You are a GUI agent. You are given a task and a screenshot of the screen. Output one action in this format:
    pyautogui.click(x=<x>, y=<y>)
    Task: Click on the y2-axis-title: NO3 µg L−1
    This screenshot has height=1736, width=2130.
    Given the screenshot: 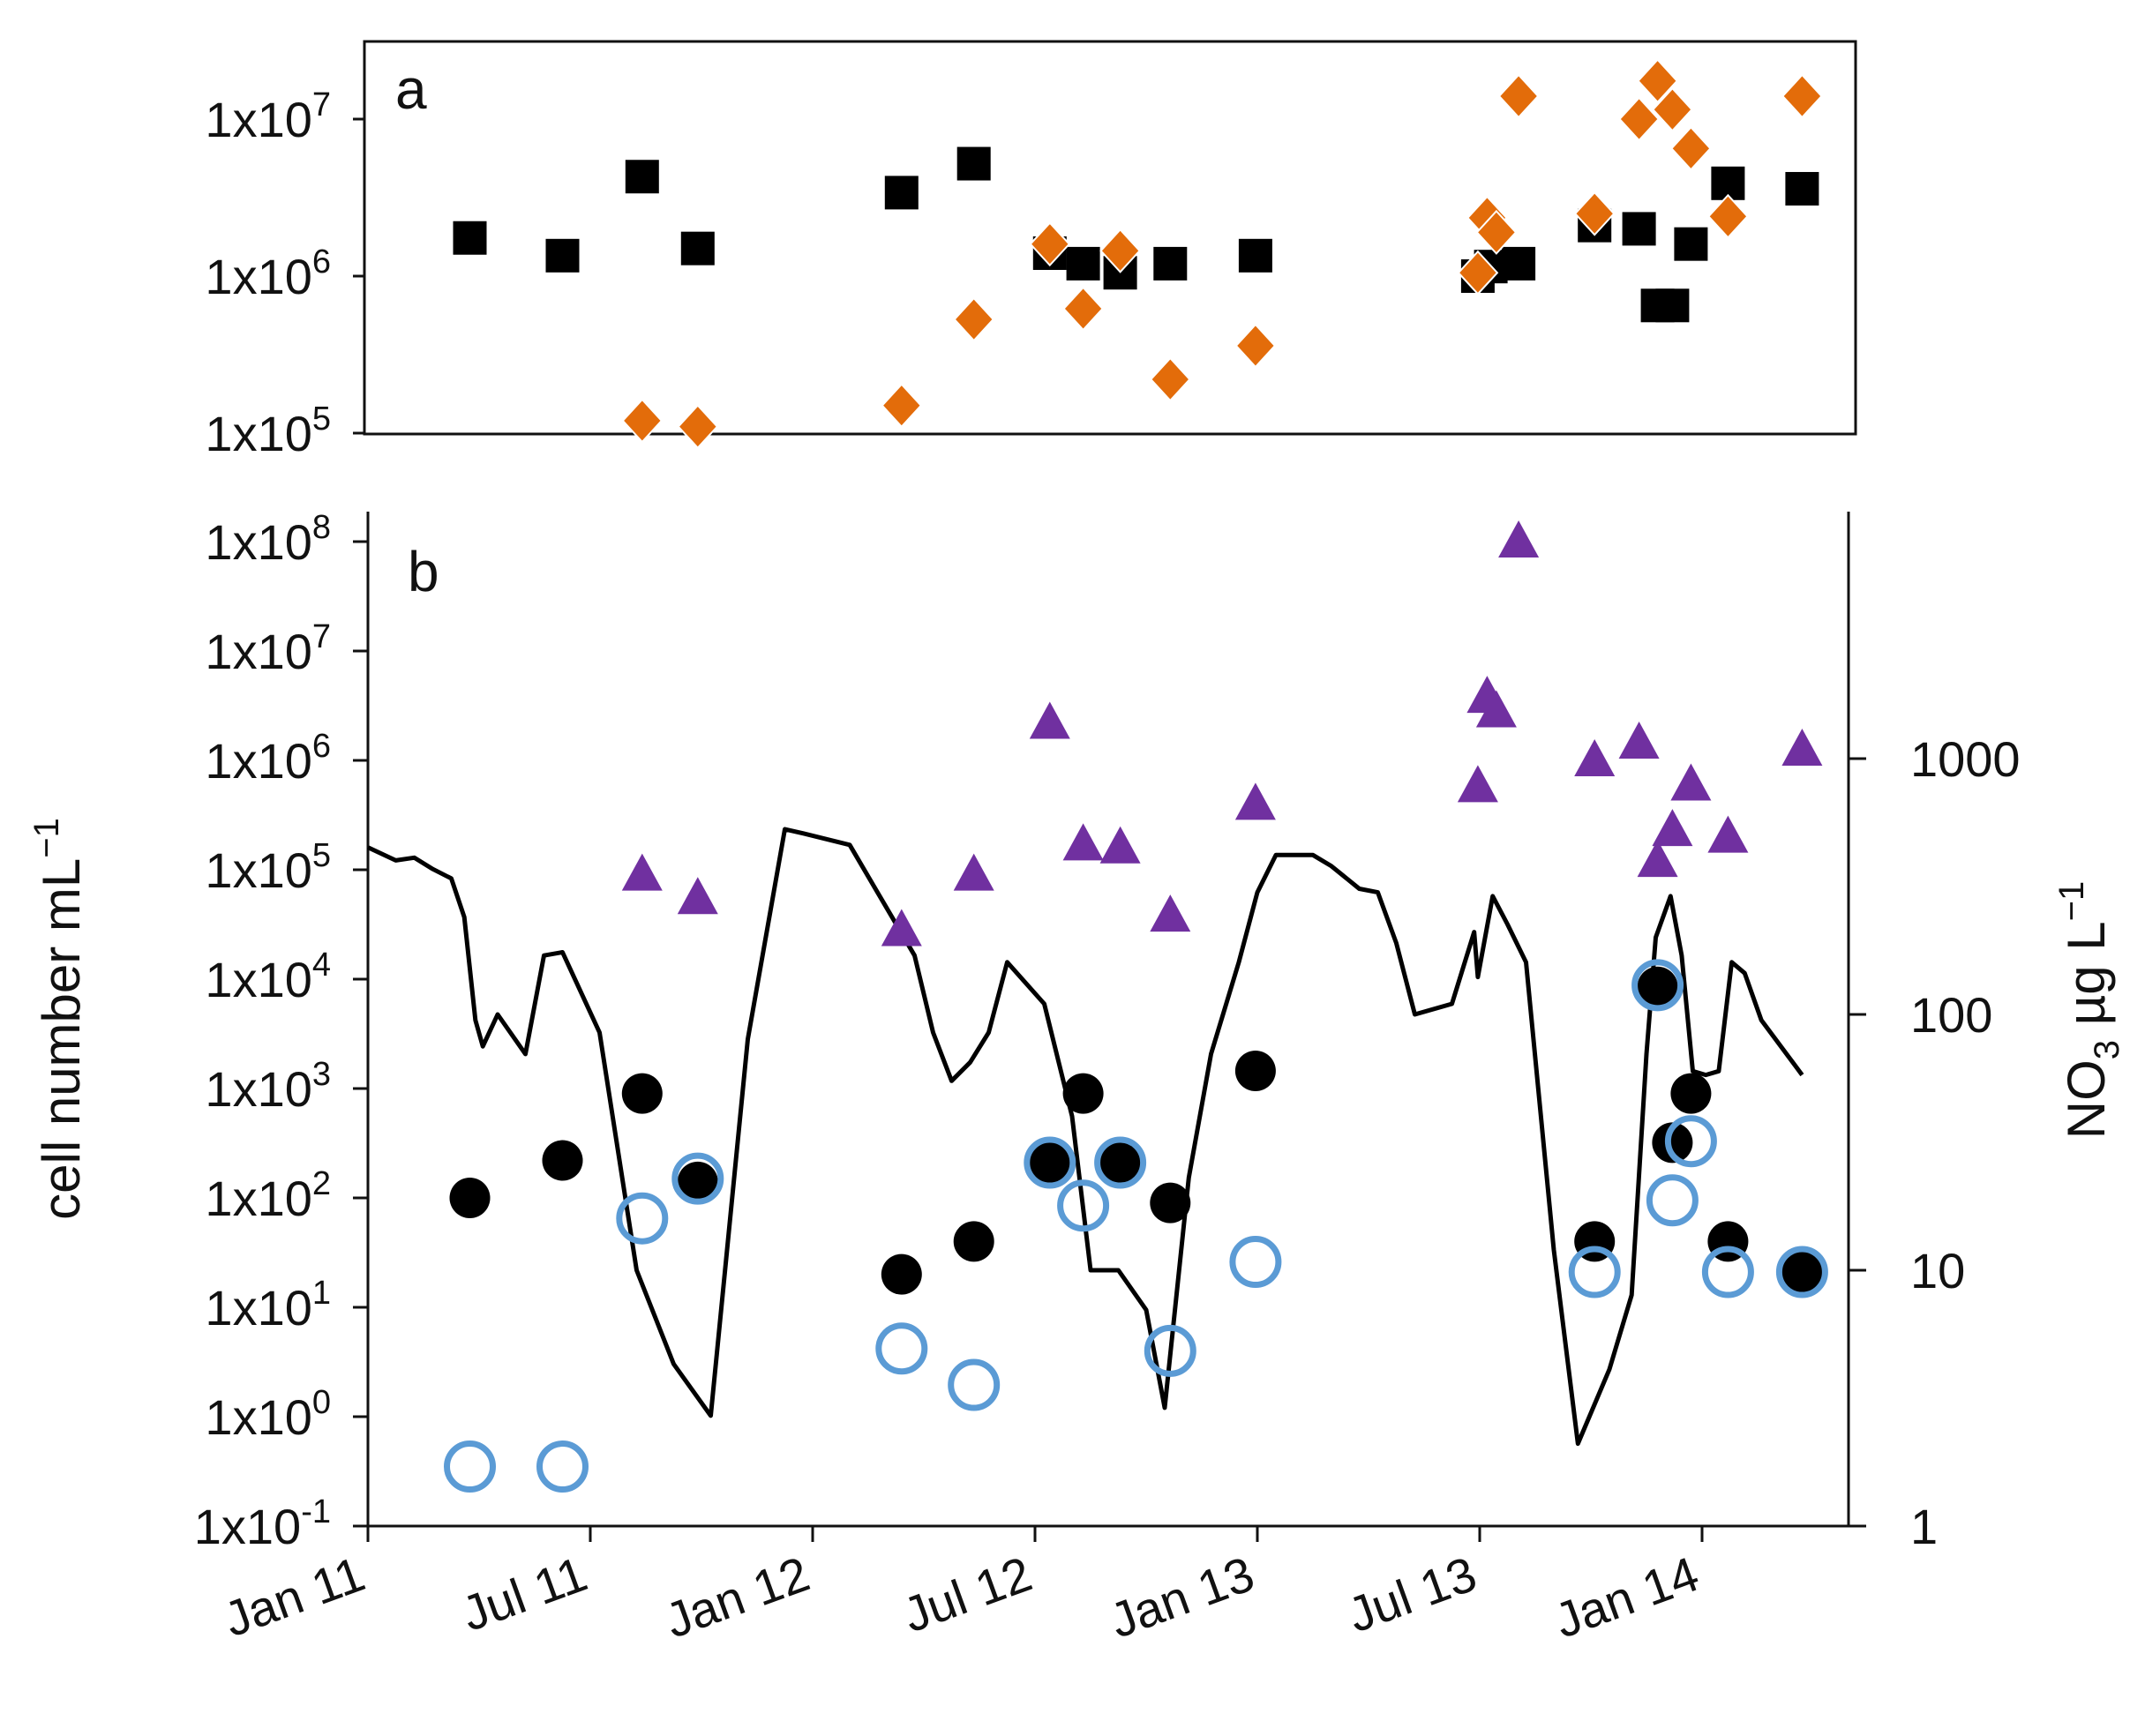 What is the action you would take?
    pyautogui.click(x=2089, y=1010)
    